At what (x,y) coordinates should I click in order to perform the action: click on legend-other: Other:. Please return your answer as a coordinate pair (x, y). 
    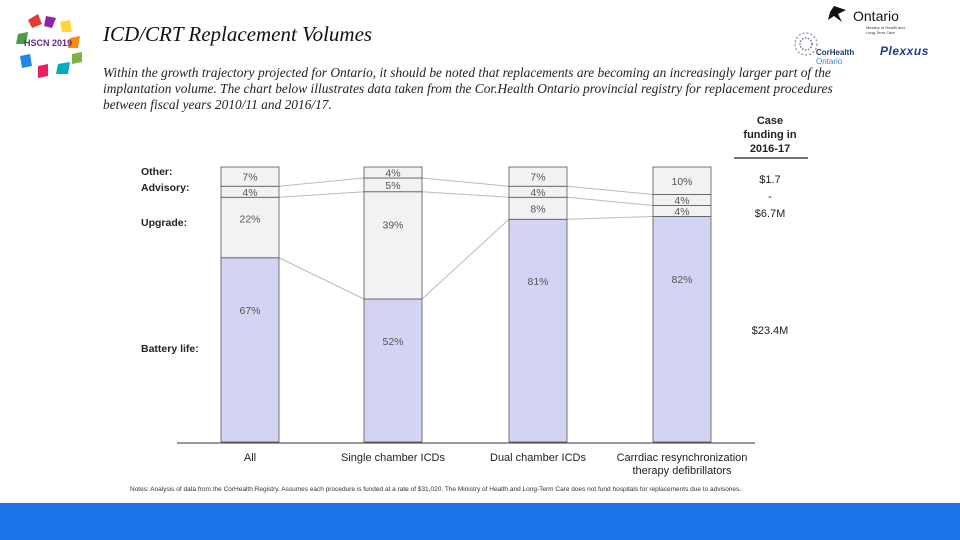
    Looking at the image, I should click on (157, 172).